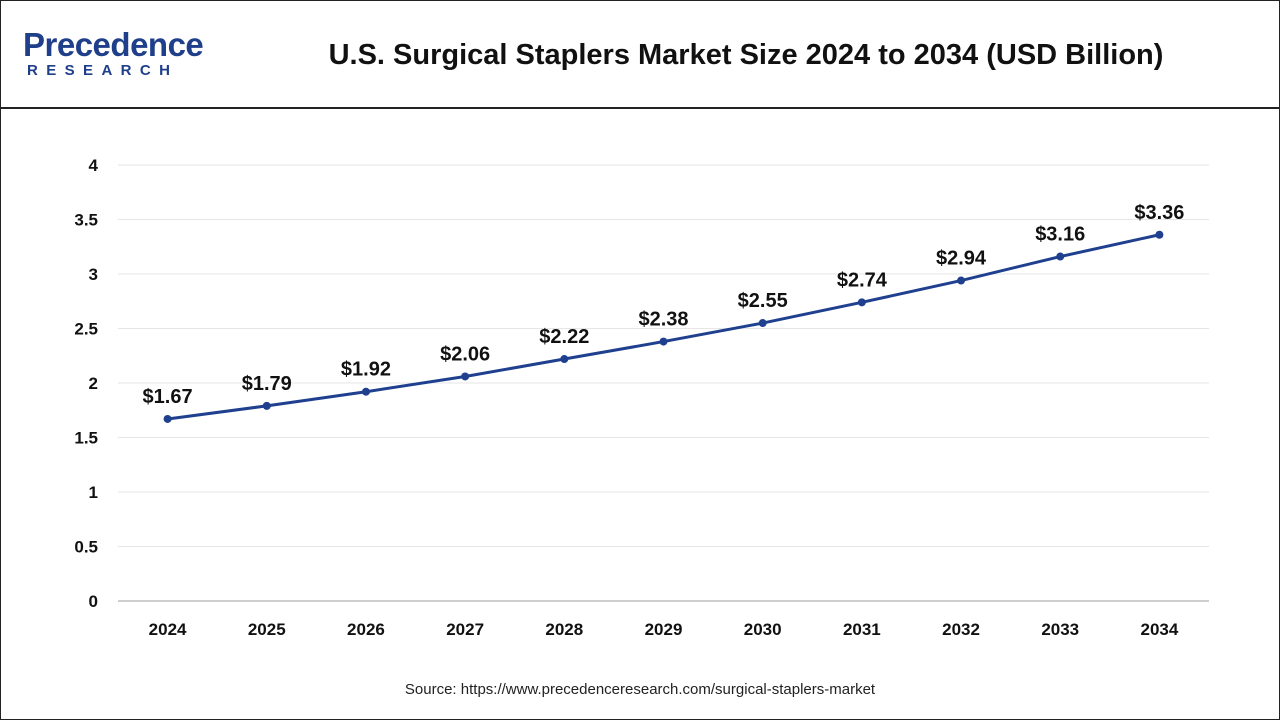 Image resolution: width=1280 pixels, height=720 pixels. What do you see at coordinates (86, 438) in the screenshot?
I see `y-tick-label: 1.5` at bounding box center [86, 438].